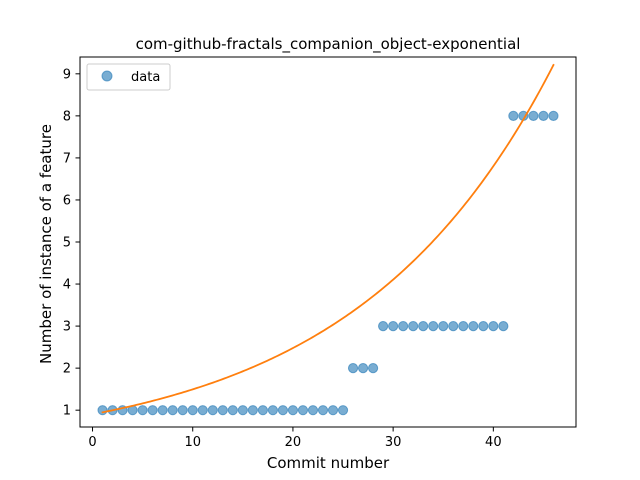  Describe the element at coordinates (67, 74) in the screenshot. I see `y-tick-label: 9` at that location.